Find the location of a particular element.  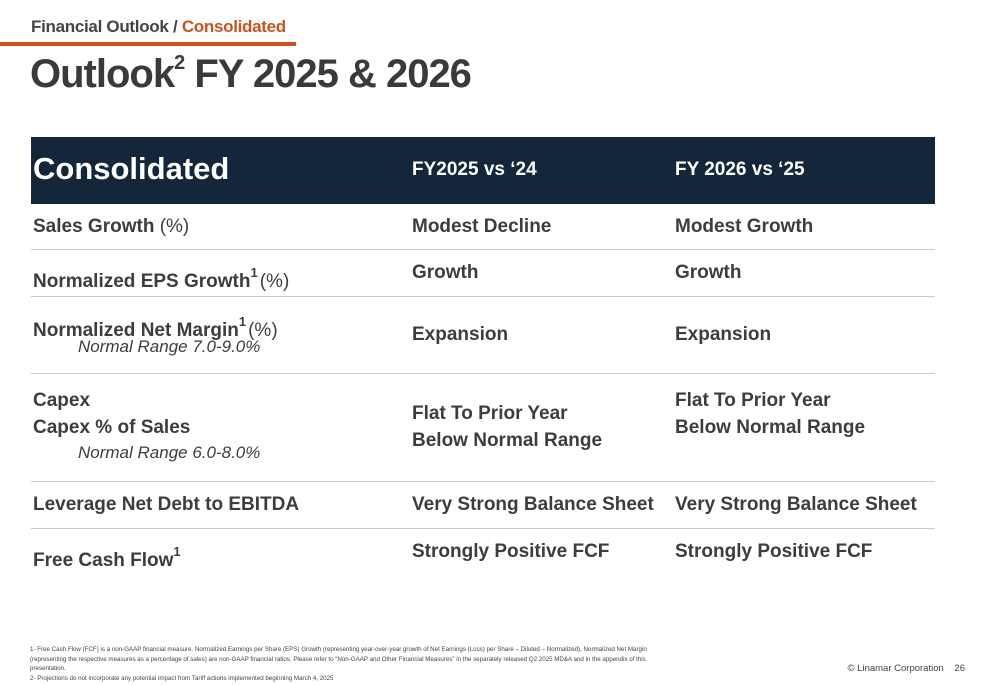

row-value-fy2026: Growth is located at coordinates (708, 272).